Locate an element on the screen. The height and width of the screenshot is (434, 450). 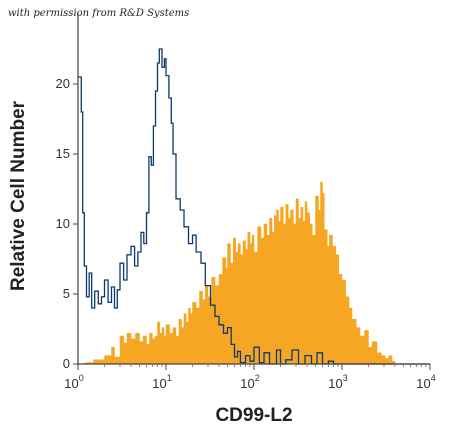
y-tick-label: 15 is located at coordinates (63, 153).